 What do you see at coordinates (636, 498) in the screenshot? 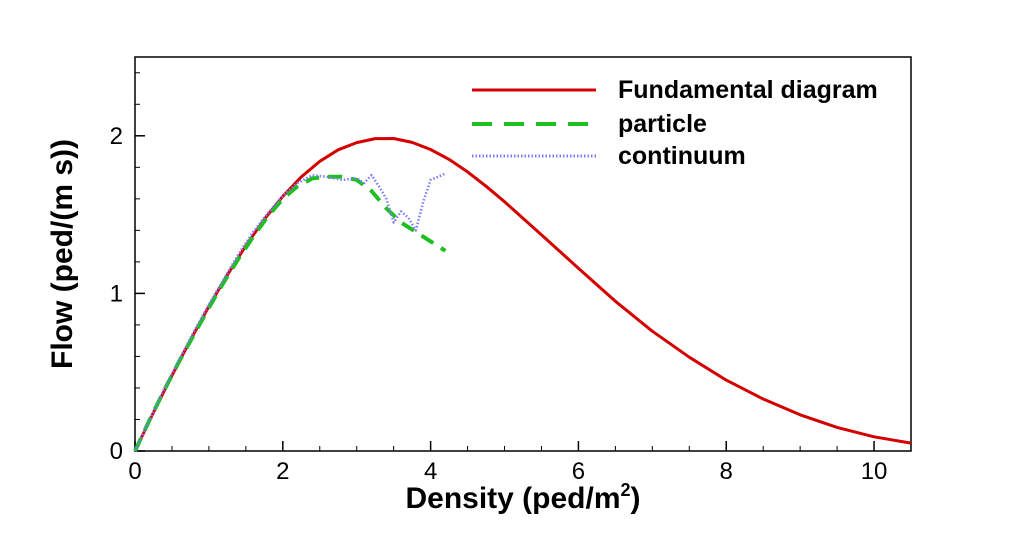
I see `x-axis-title-suffix: )` at bounding box center [636, 498].